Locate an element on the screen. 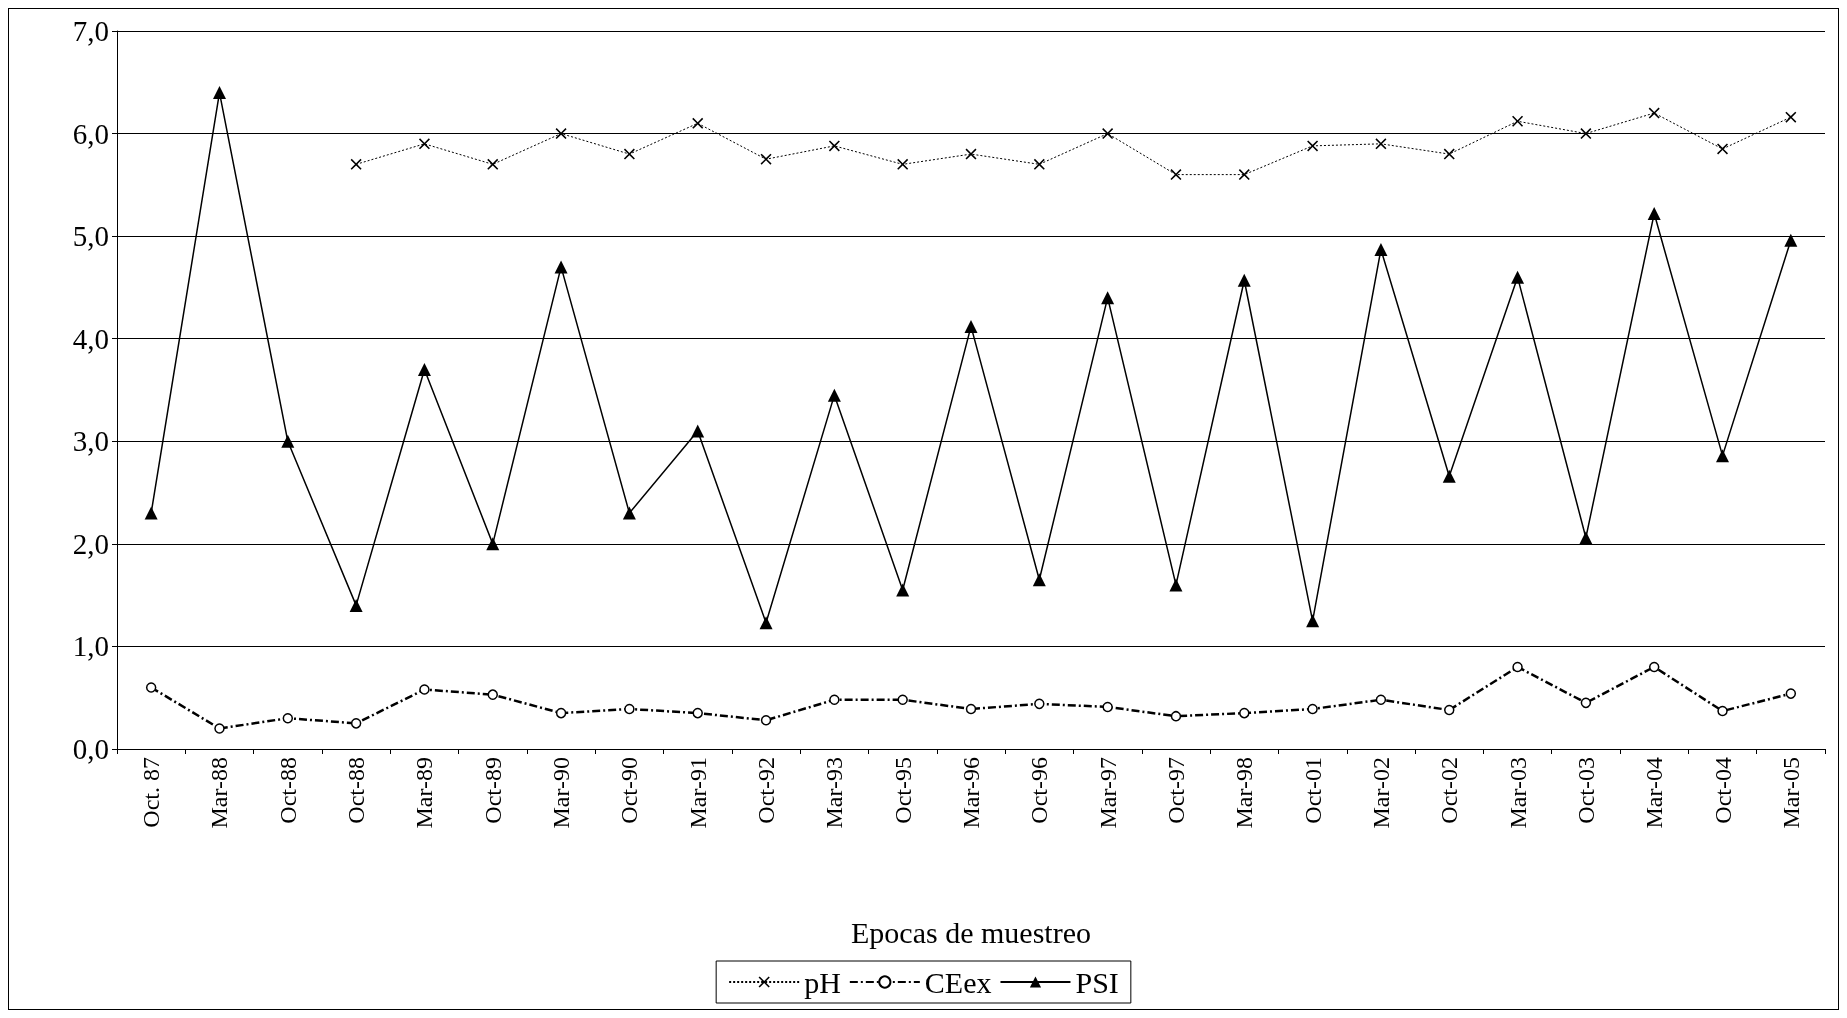  x-tick-label: Mar-97 is located at coordinates (1107, 793).